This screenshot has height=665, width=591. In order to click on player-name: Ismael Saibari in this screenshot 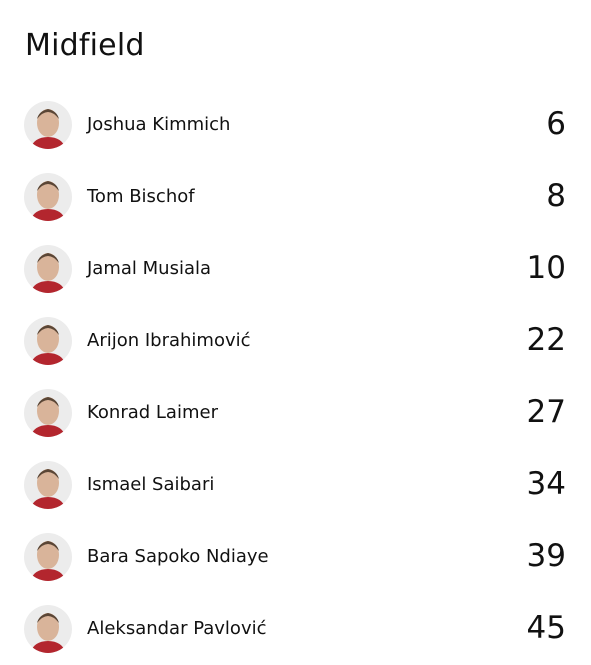, I will do `click(151, 484)`.